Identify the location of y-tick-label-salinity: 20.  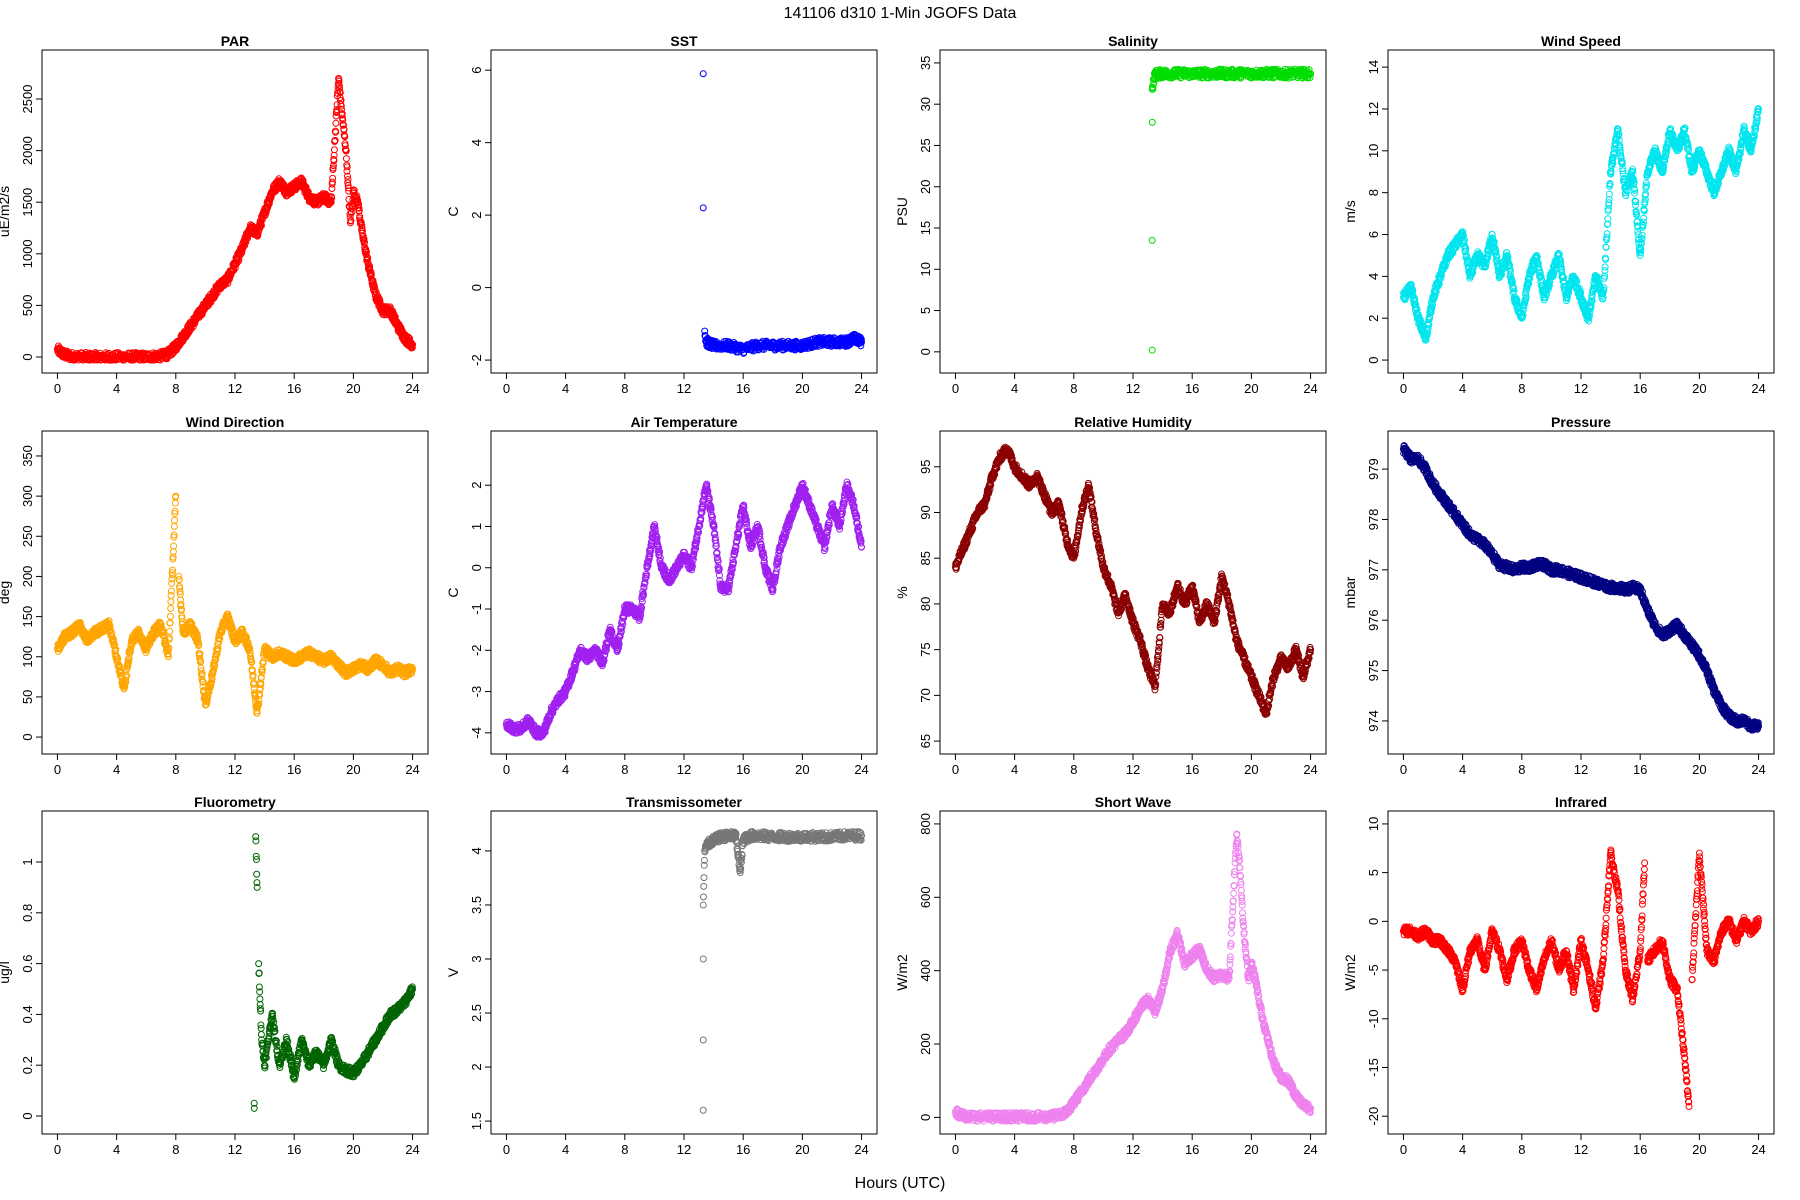
(925, 187).